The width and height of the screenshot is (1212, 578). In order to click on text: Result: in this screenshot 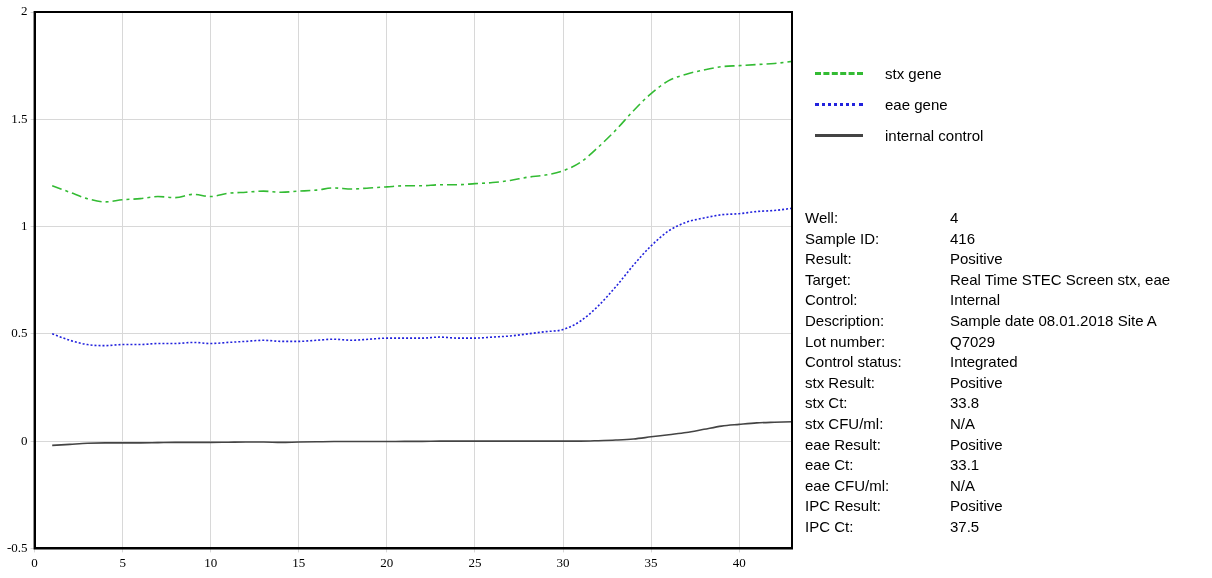, I will do `click(829, 259)`.